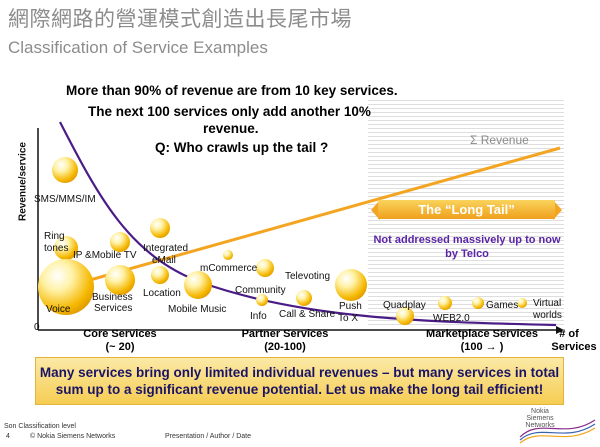  I want to click on label-sms: SMS/MMS/IM, so click(65, 199).